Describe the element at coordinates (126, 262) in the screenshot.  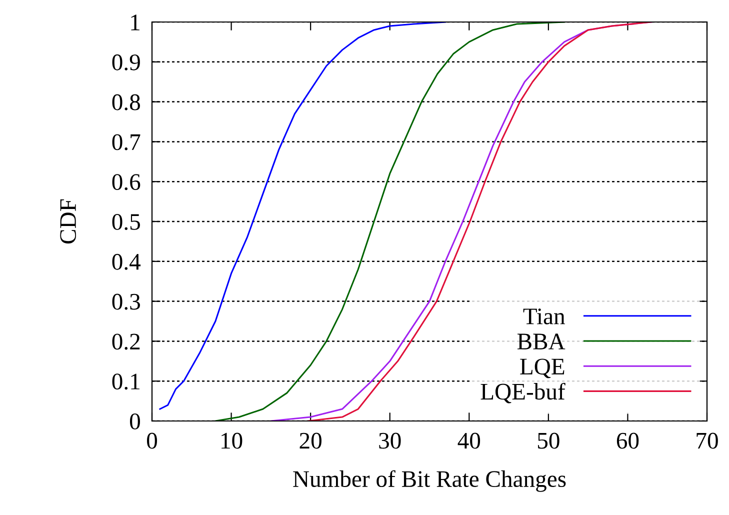
I see `y-tick-label: 0.4` at that location.